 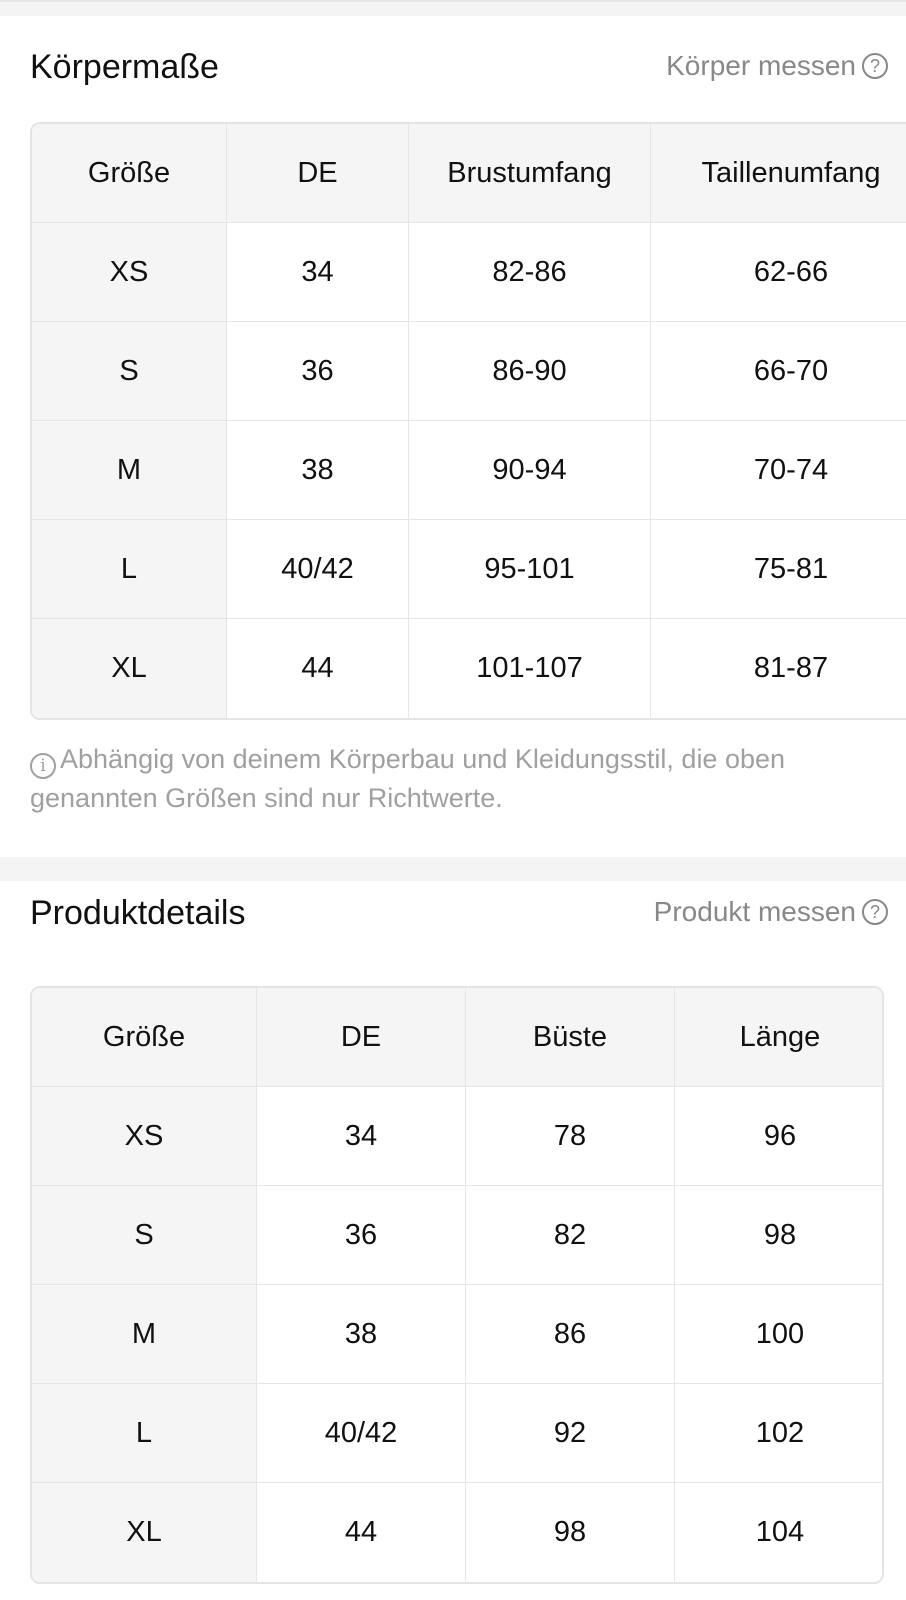 I want to click on table-cell: 86, so click(x=570, y=1334).